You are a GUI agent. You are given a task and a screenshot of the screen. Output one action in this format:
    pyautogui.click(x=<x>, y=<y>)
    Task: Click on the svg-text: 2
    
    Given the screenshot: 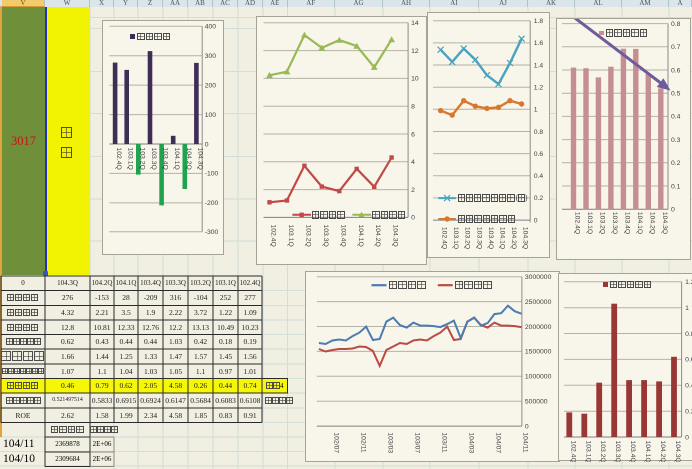 What is the action you would take?
    pyautogui.click(x=413, y=190)
    